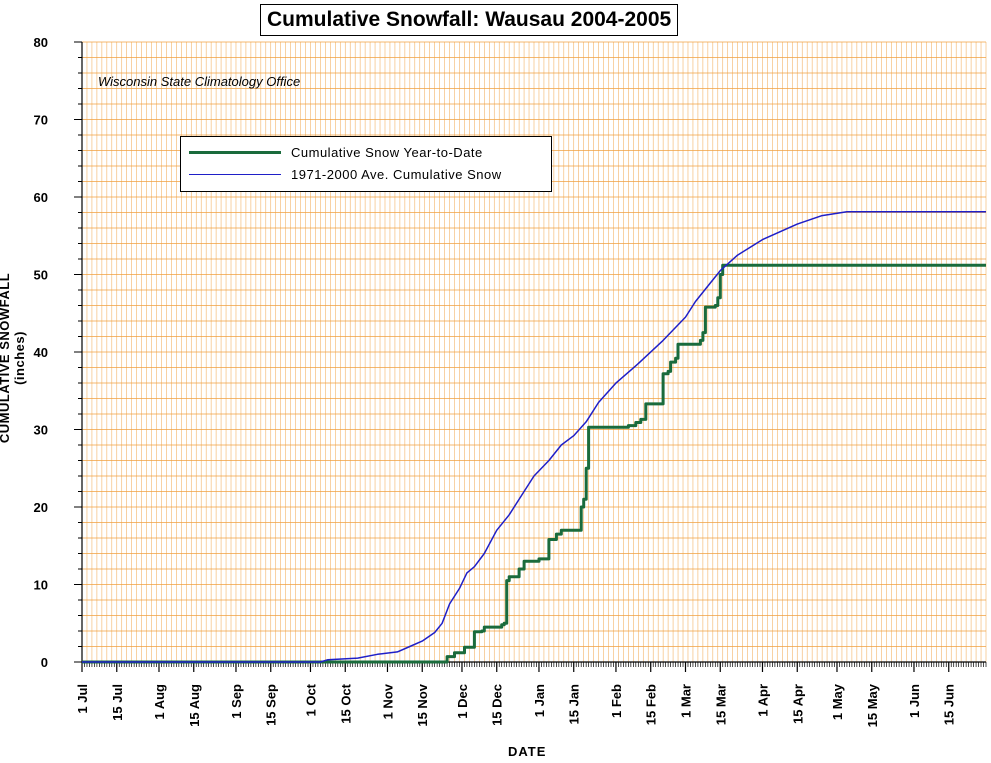  What do you see at coordinates (462, 701) in the screenshot?
I see `x-tick-label: 1 Dec` at bounding box center [462, 701].